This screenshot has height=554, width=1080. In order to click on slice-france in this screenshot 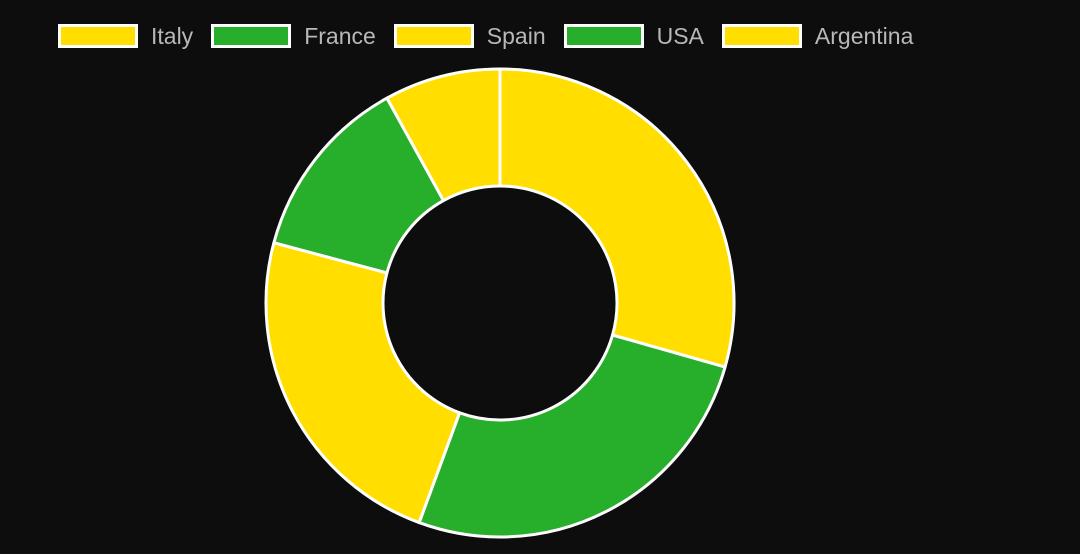, I will do `click(572, 436)`.